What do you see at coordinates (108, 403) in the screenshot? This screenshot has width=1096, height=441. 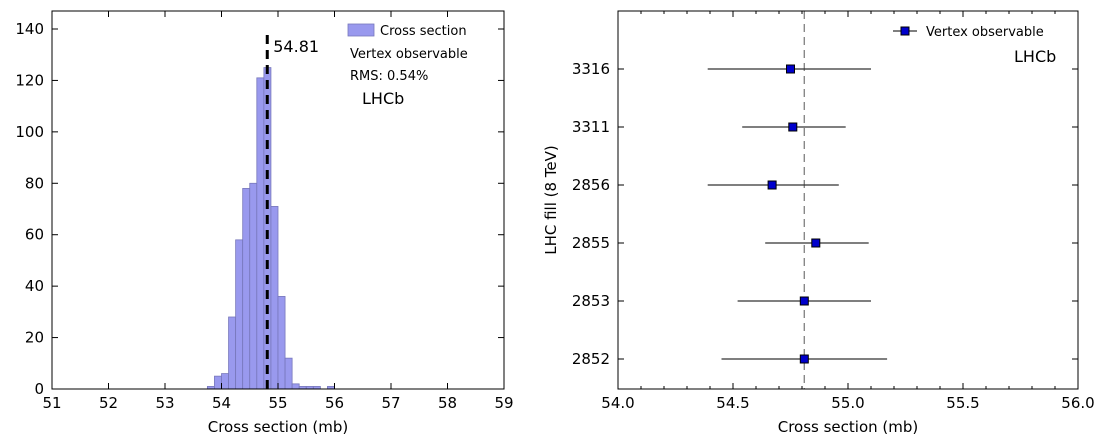 I see `x-tick-label: 52` at bounding box center [108, 403].